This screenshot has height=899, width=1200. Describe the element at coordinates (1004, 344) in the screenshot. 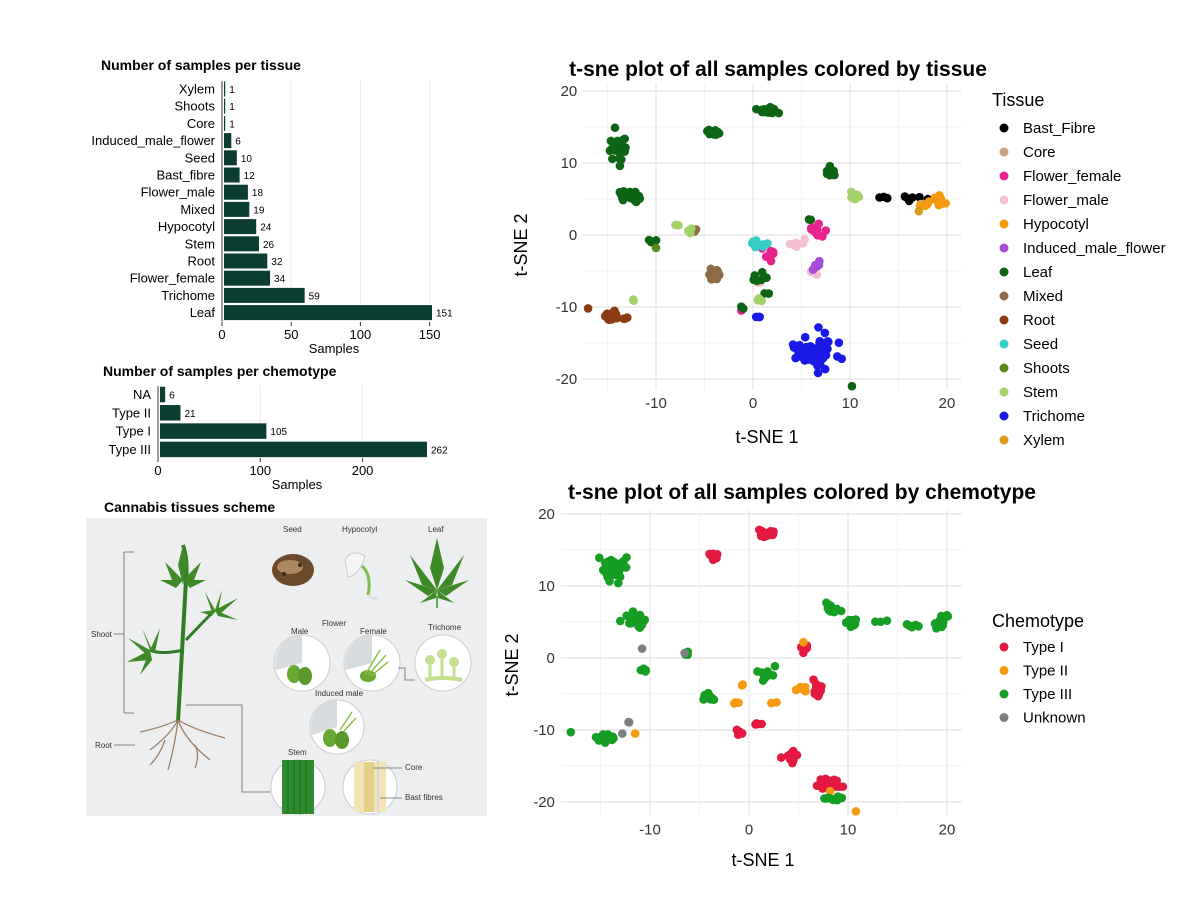

I see `legend-swatch-seed` at that location.